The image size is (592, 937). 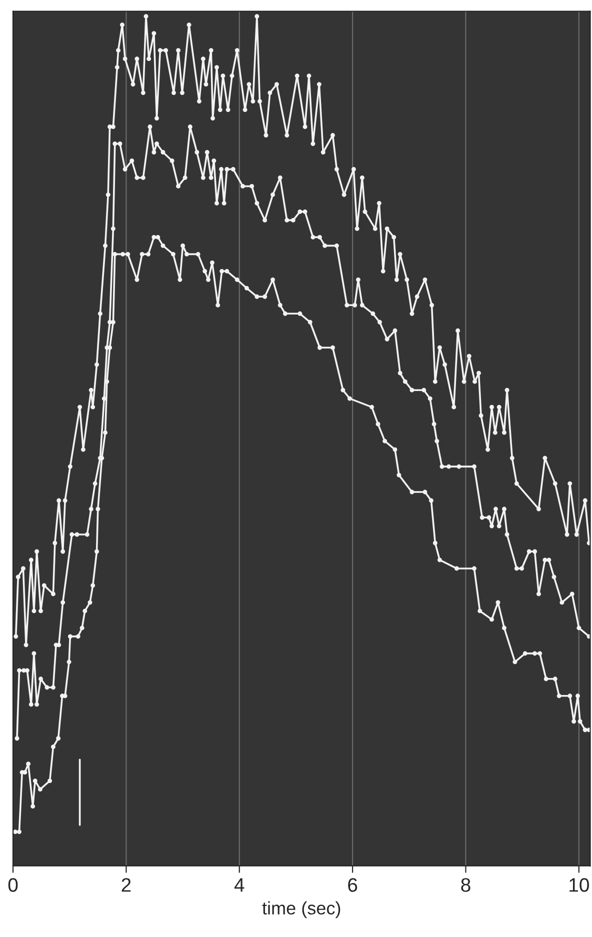 I want to click on x-axis-title: time (sec), so click(x=301, y=909).